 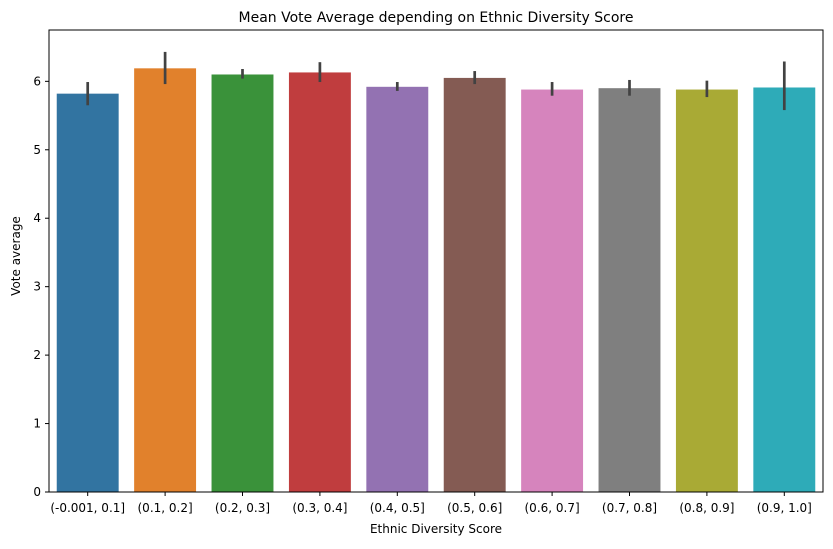 What do you see at coordinates (629, 508) in the screenshot?
I see `x-tick-label: (0.7, 0.8]` at bounding box center [629, 508].